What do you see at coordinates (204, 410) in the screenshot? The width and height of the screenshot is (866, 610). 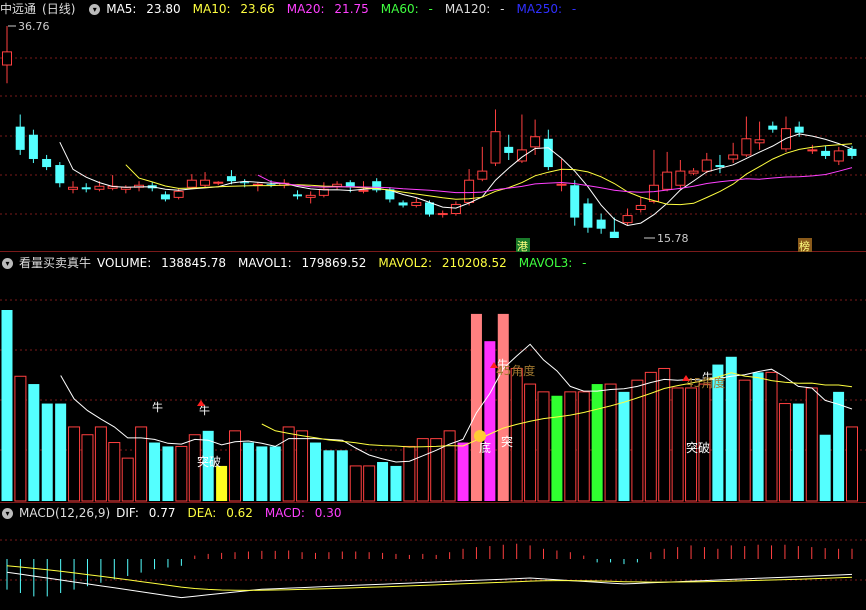 I see `niu-label-2: 牛` at bounding box center [204, 410].